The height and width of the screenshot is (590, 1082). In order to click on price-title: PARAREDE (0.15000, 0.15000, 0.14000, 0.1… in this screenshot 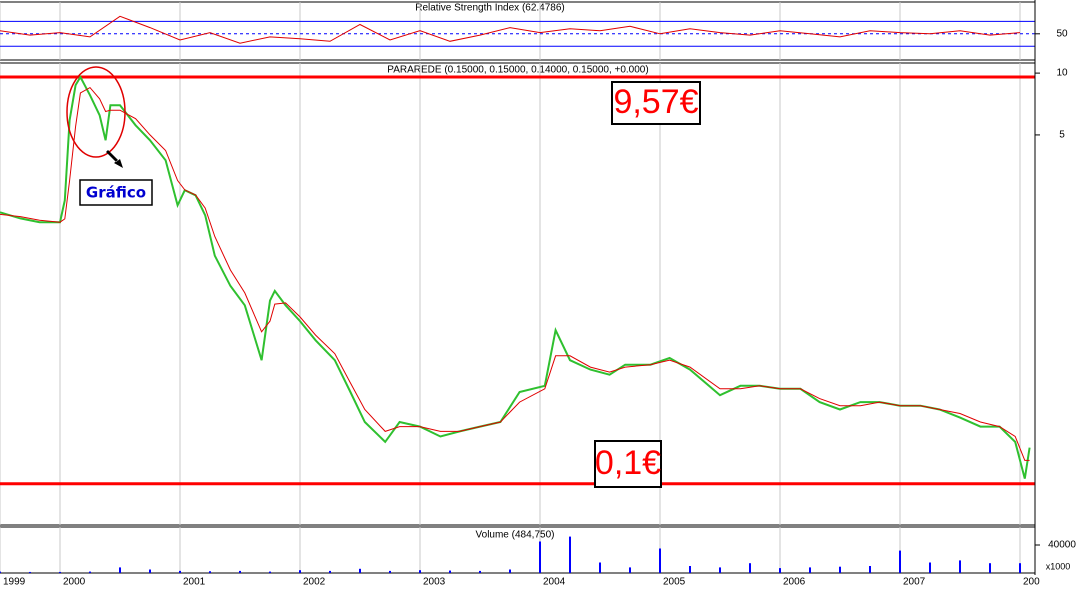, I will do `click(517, 70)`.